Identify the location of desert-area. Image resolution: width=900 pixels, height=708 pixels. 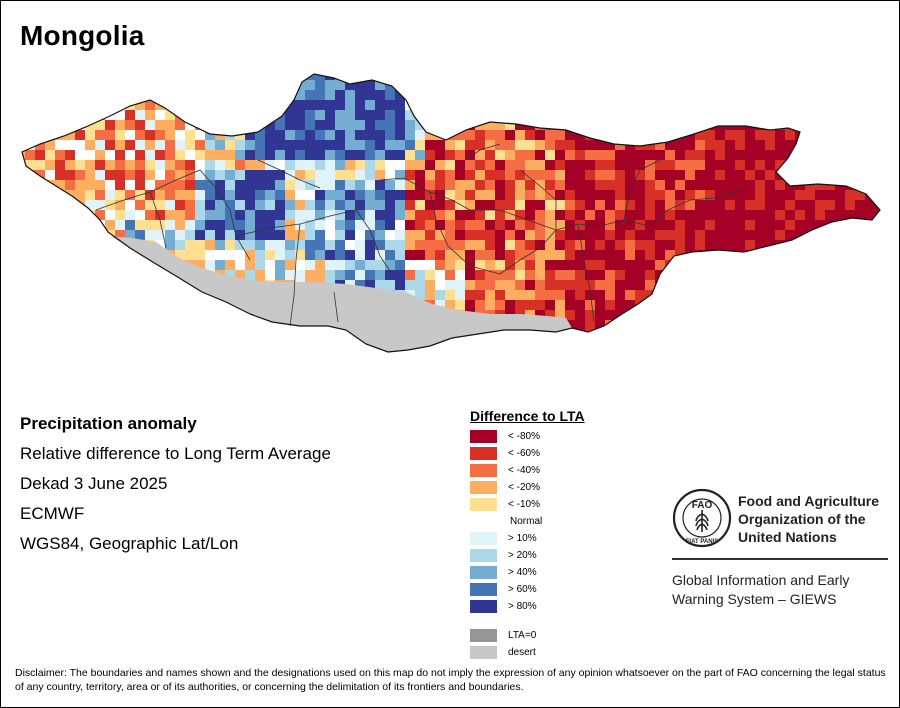
(341, 294).